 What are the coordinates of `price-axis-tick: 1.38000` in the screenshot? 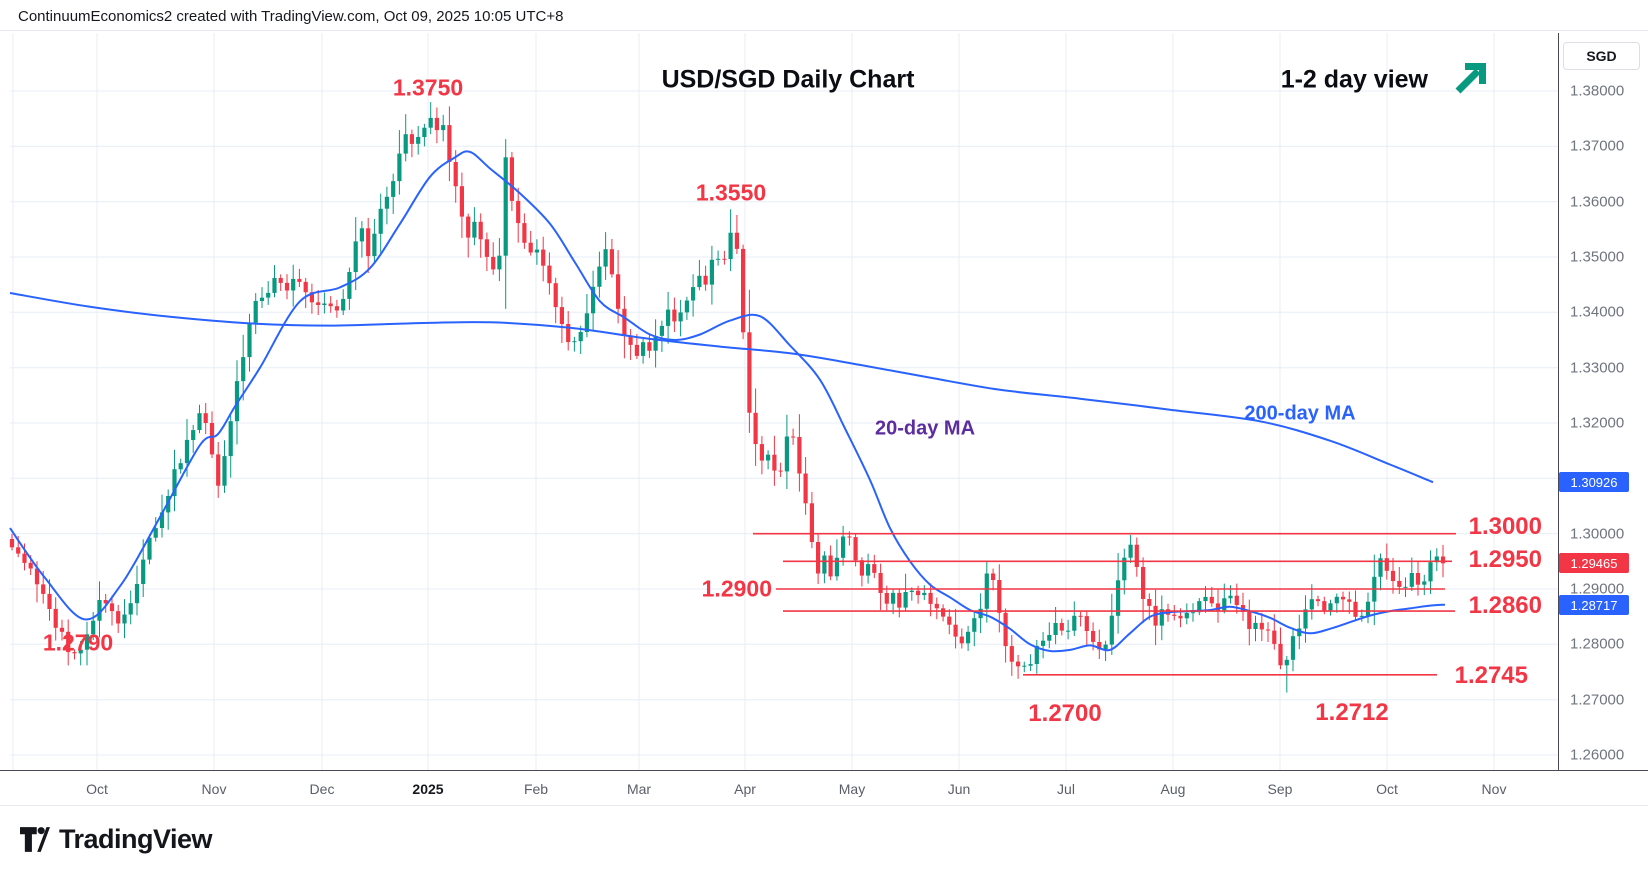 It's located at (1597, 91).